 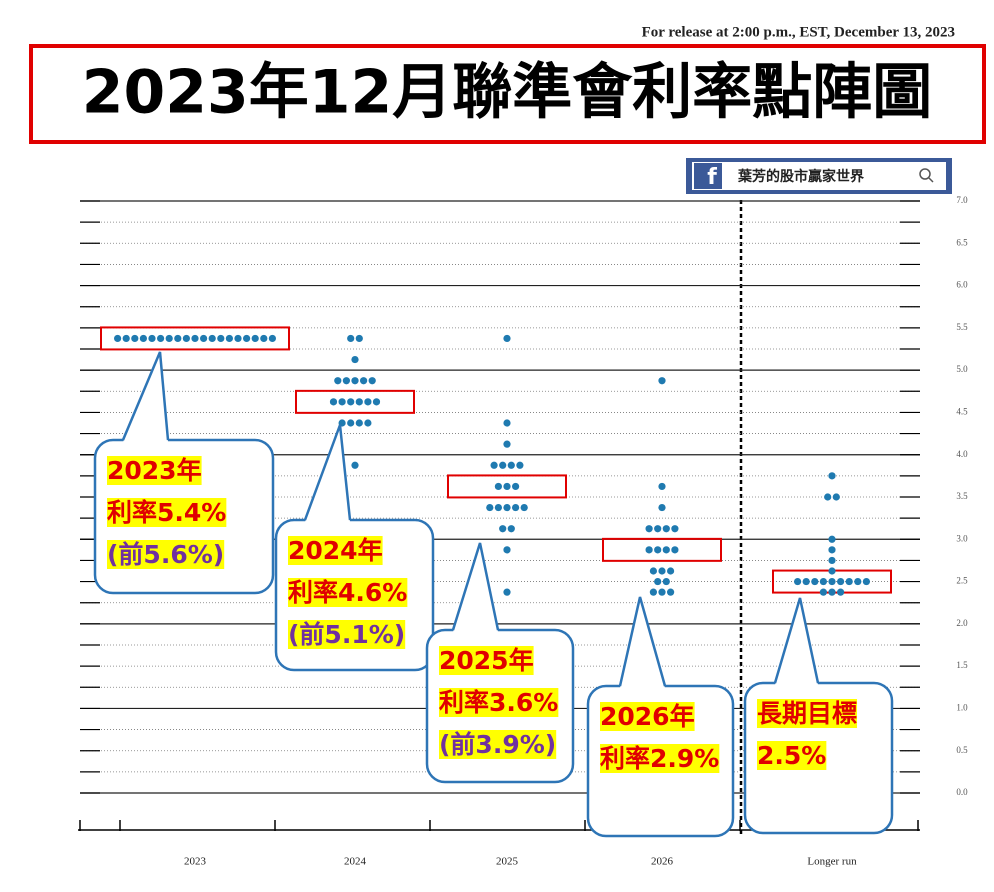 What do you see at coordinates (962, 369) in the screenshot?
I see `y-tick-label: 5.0` at bounding box center [962, 369].